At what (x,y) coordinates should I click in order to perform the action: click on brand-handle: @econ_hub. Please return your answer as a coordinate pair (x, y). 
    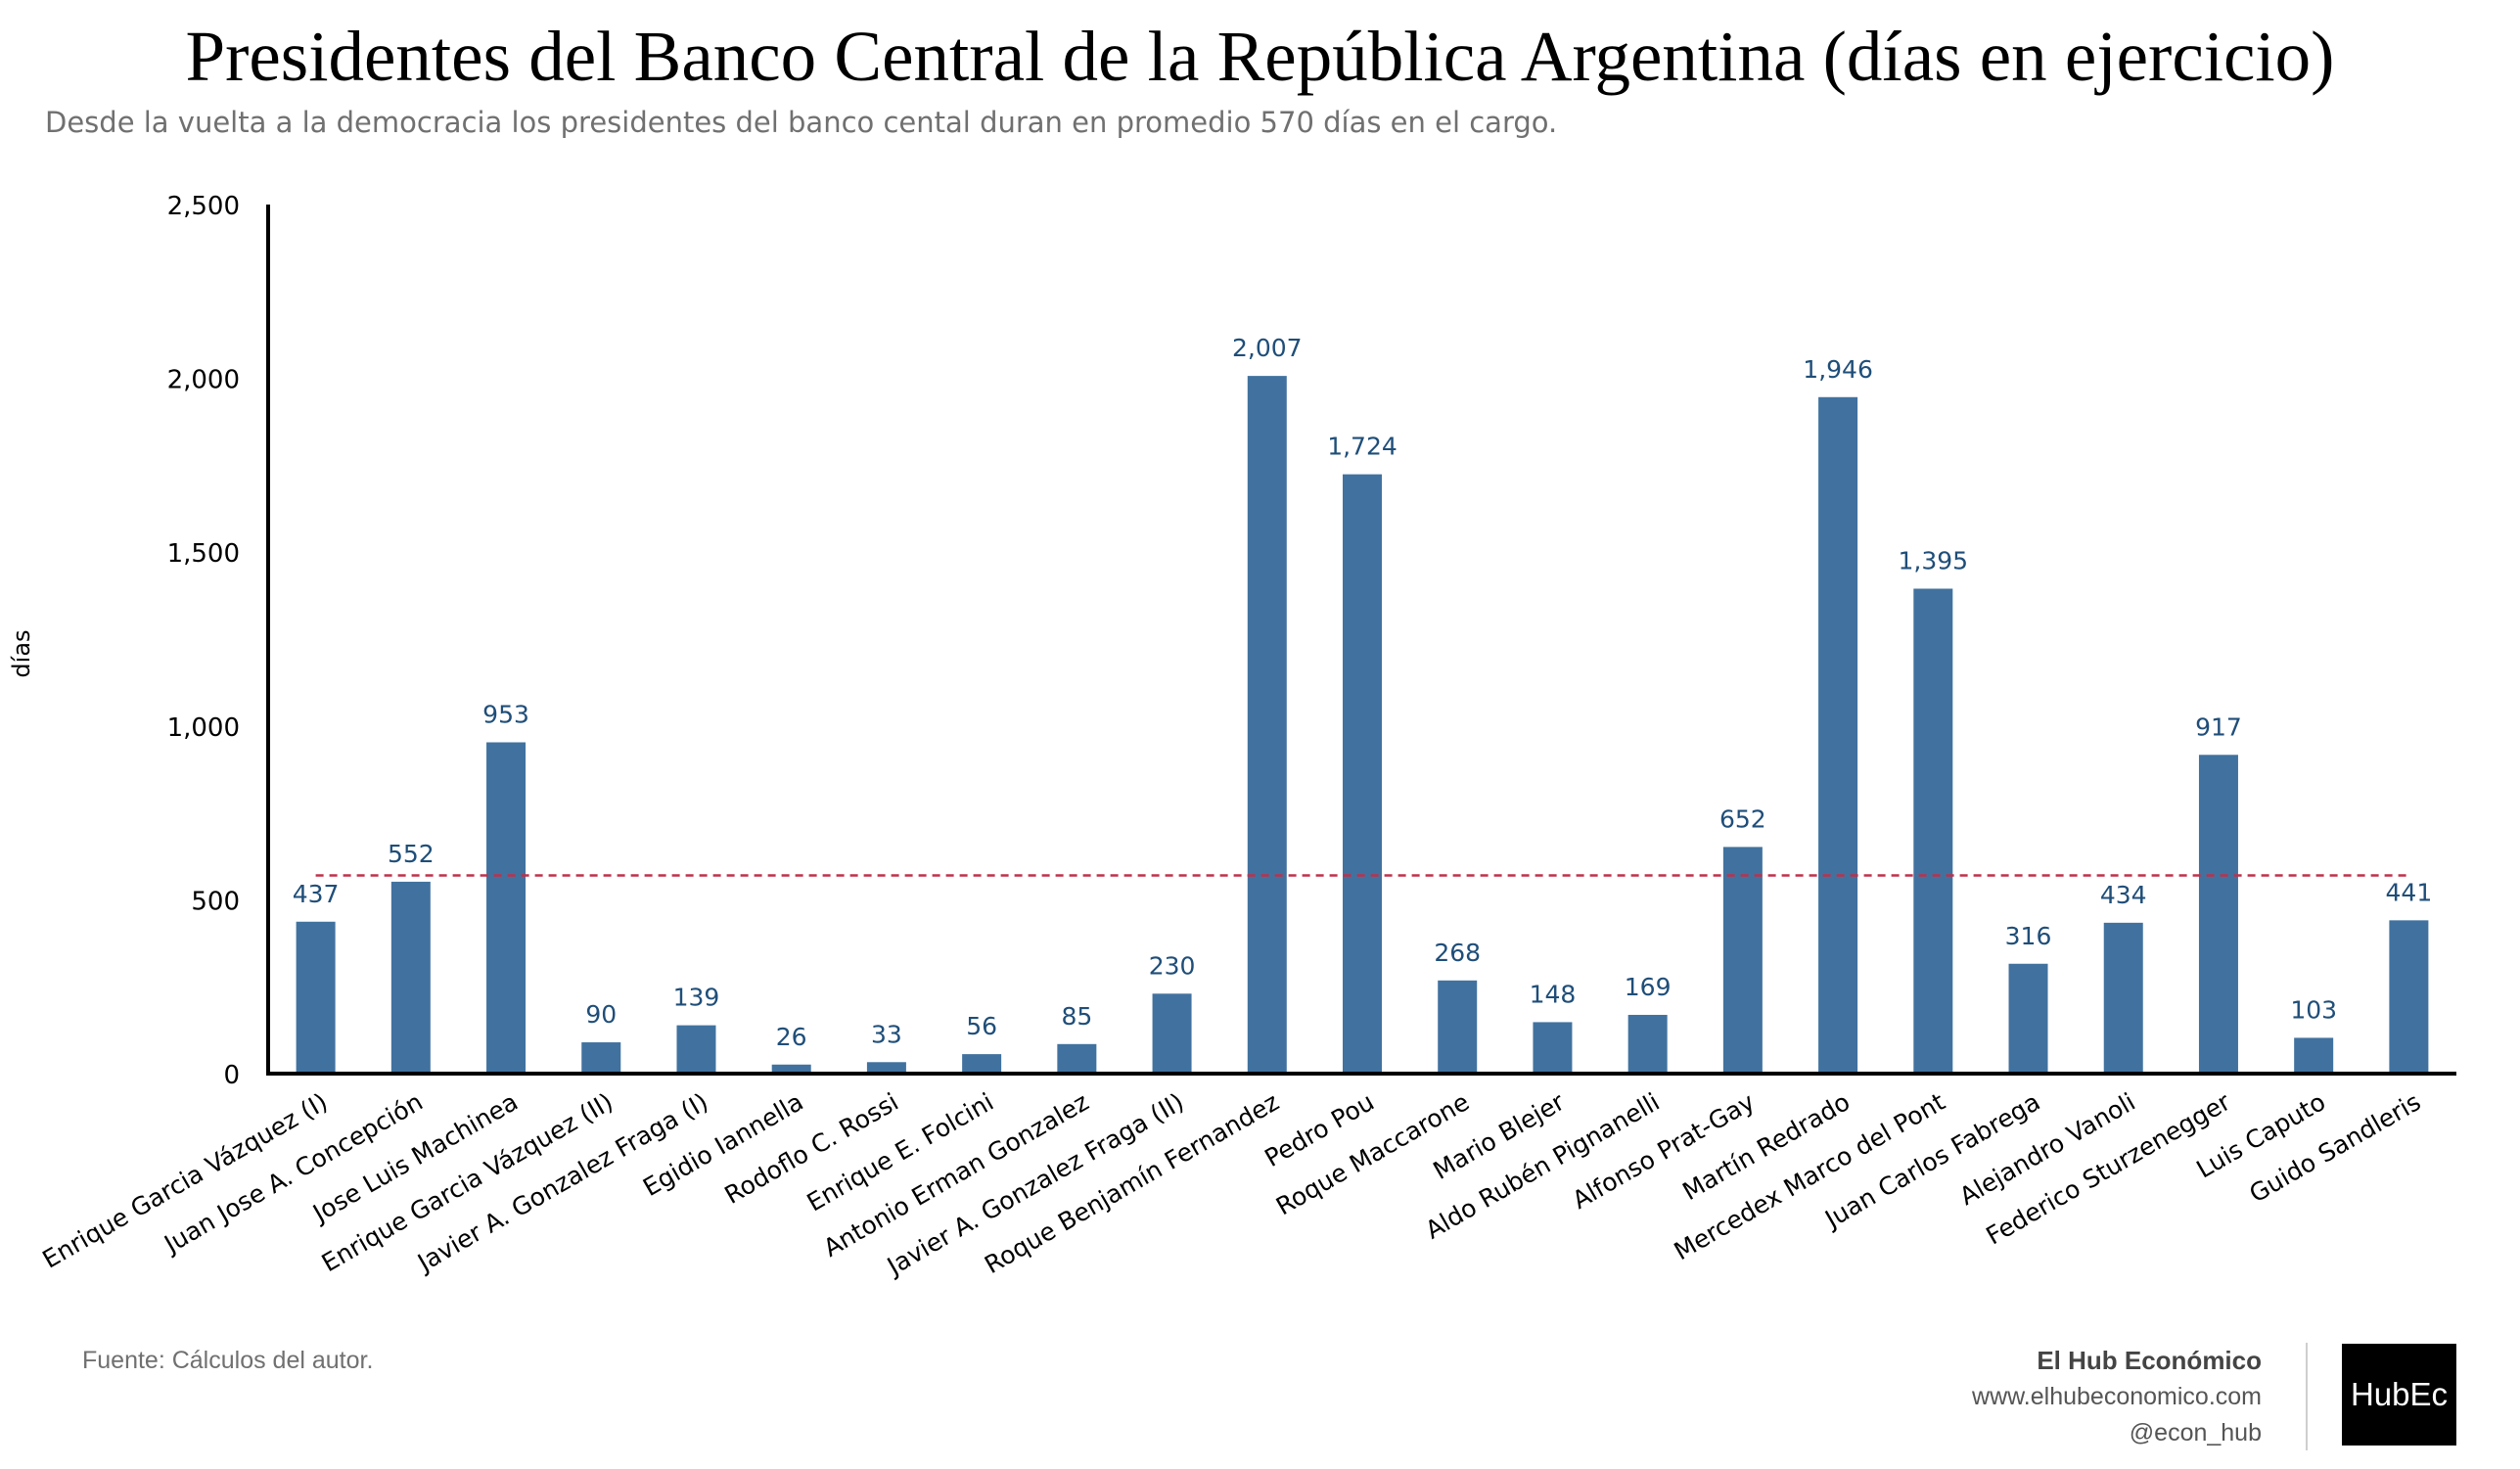
    Looking at the image, I should click on (2195, 1432).